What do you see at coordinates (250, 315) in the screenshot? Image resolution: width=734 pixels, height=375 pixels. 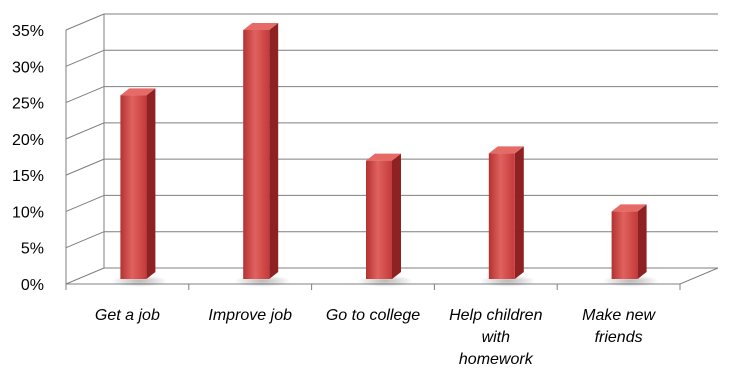 I see `x-category-label: Improve job` at bounding box center [250, 315].